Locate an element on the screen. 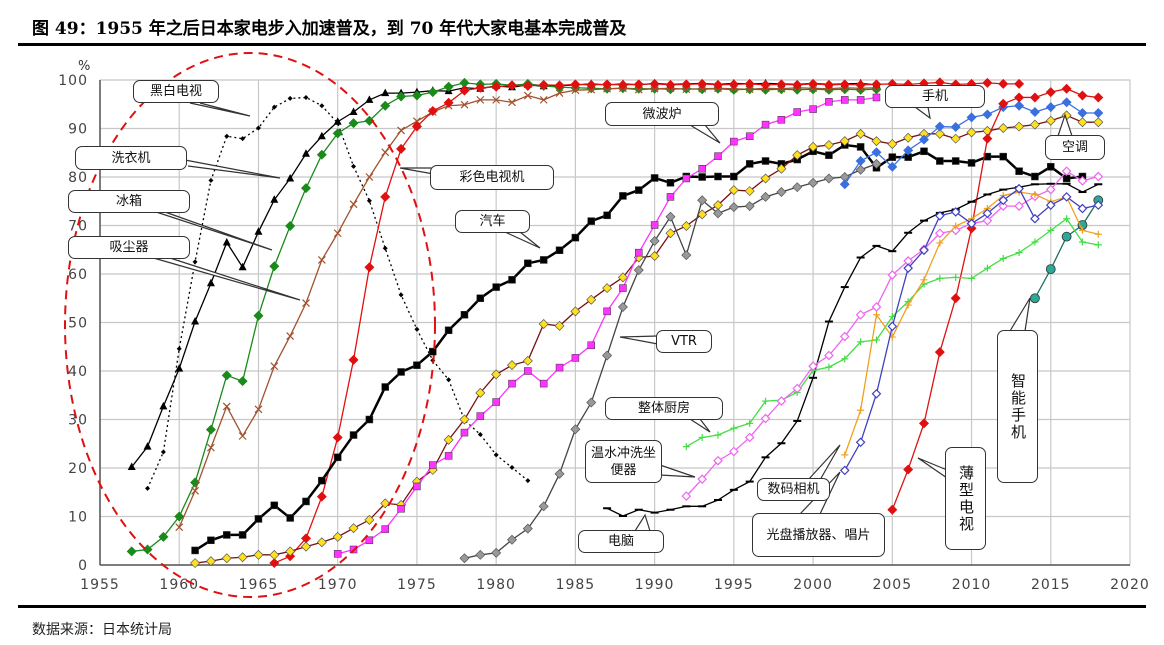 This screenshot has height=645, width=1164. y-tick-label: 100 is located at coordinates (73, 81).